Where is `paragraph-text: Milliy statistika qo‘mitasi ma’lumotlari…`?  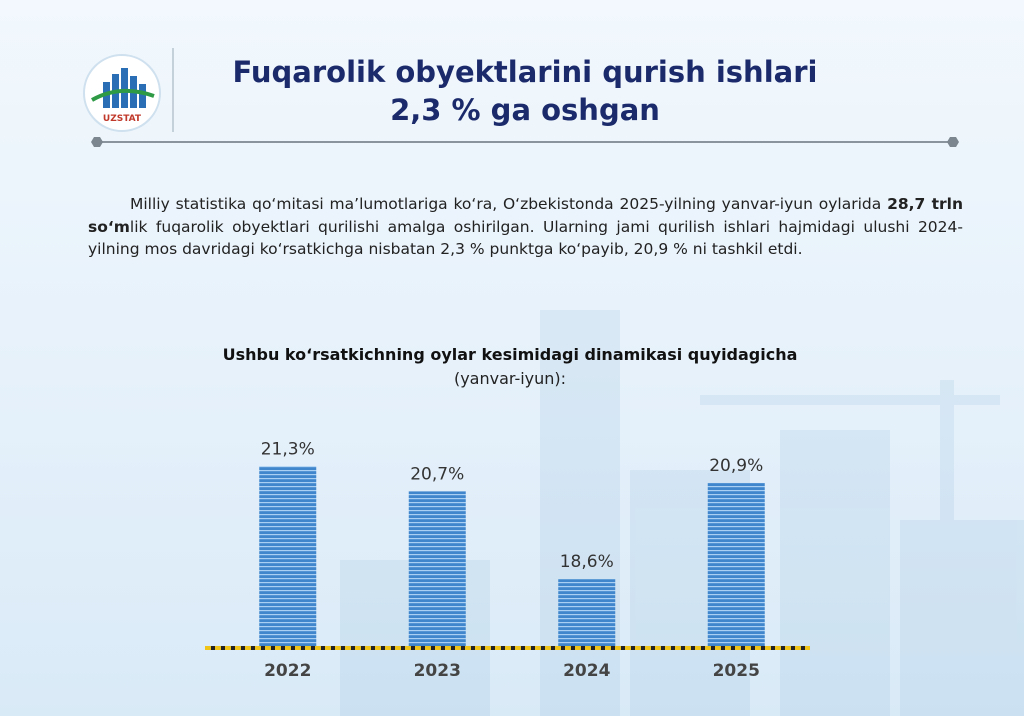
paragraph-text: Milliy statistika qo‘mitasi ma’lumotlari… is located at coordinates (509, 204).